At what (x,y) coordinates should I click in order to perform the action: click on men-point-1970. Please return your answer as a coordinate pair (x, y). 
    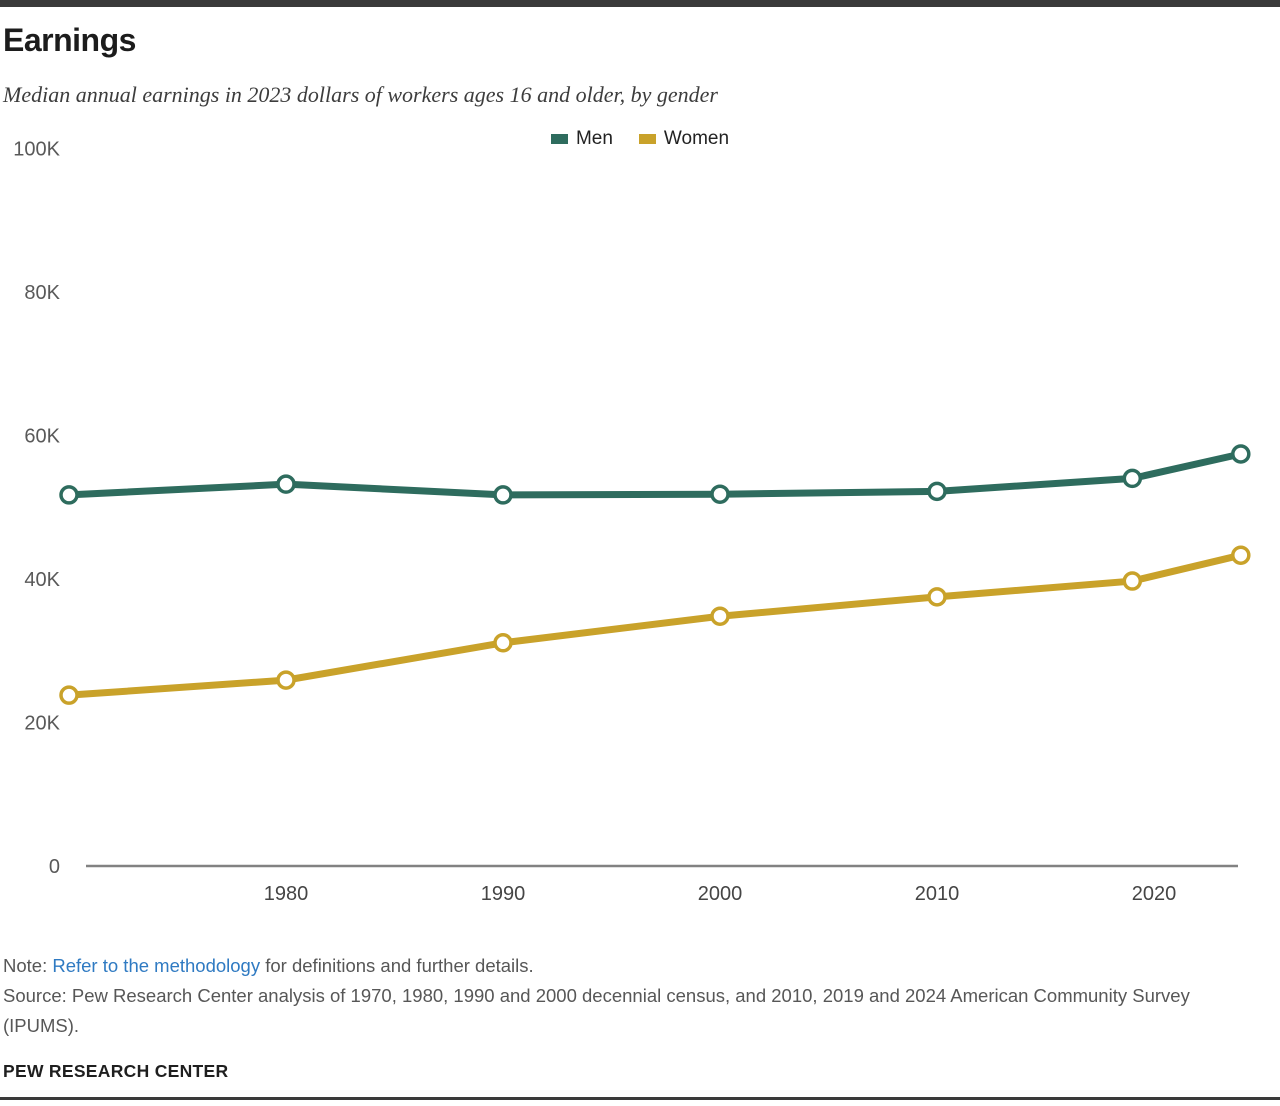
    Looking at the image, I should click on (69, 495).